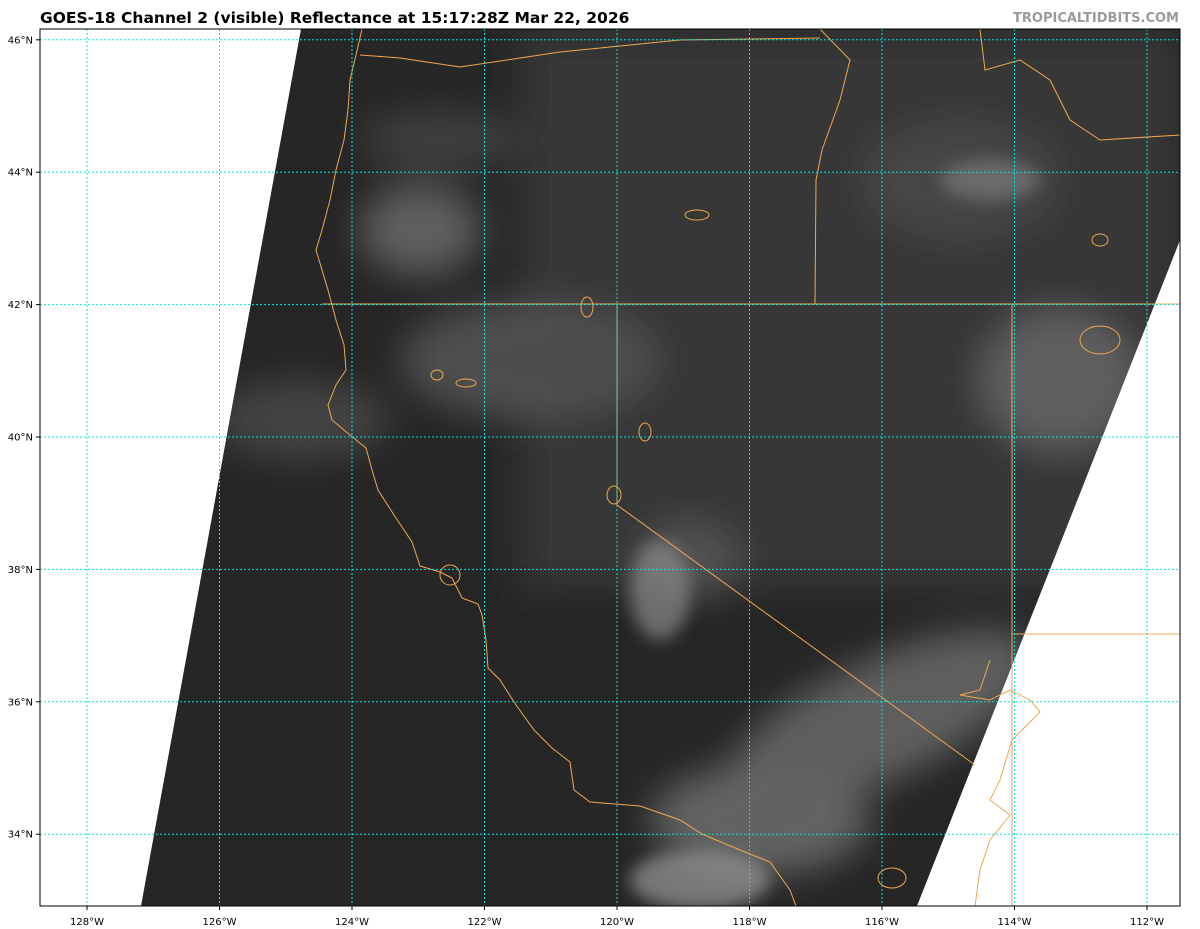 The image size is (1200, 929). Describe the element at coordinates (832, 167) in the screenshot. I see `idaho-oregon-border` at that location.